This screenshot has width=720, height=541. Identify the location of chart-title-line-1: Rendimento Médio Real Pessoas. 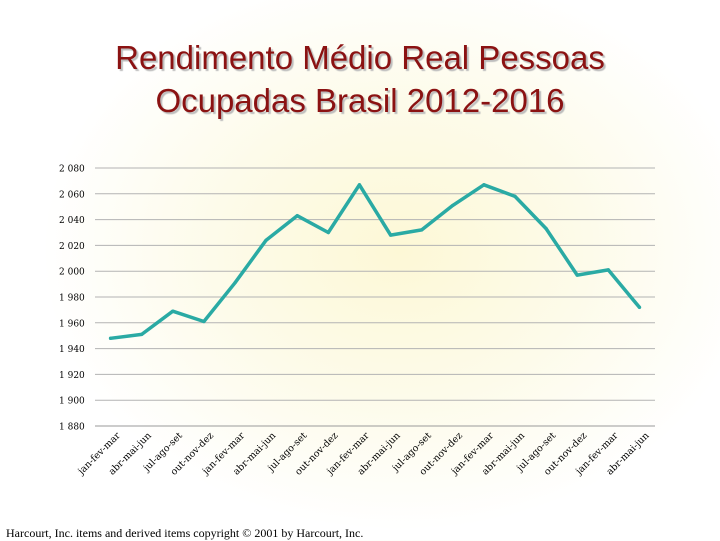
(360, 57).